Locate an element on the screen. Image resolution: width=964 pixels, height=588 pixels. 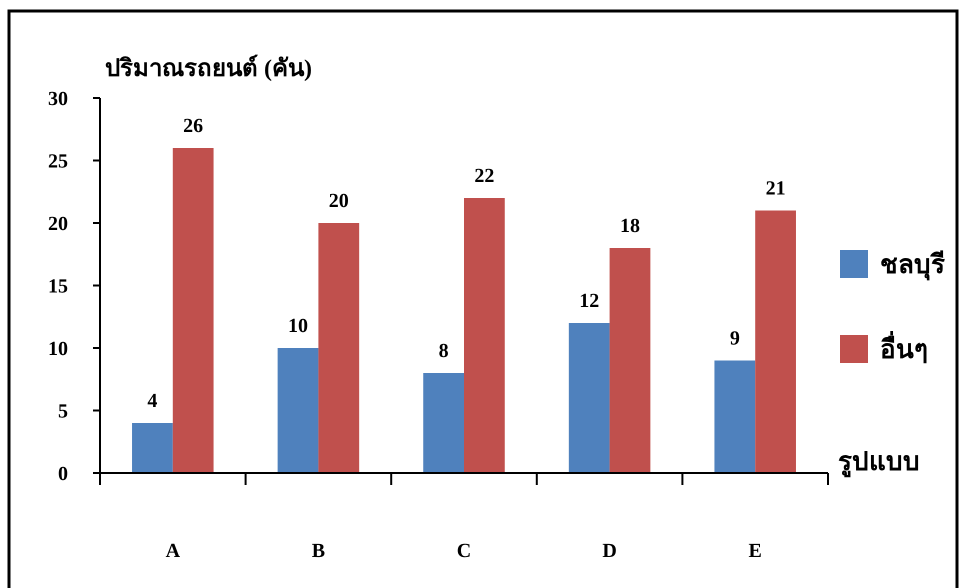
x-tick-label: C is located at coordinates (464, 551).